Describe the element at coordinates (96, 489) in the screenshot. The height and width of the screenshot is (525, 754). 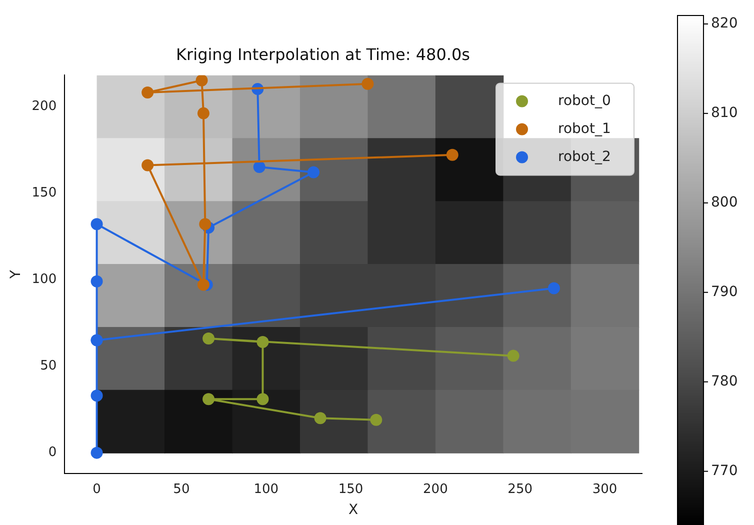
I see `x-tick-label: 0` at that location.